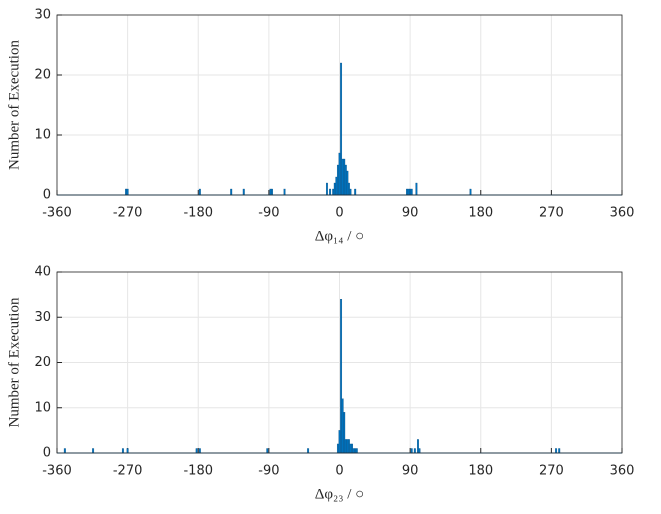  What do you see at coordinates (340, 236) in the screenshot?
I see `x-axis-label: Δφ₁₄ / ○` at bounding box center [340, 236].